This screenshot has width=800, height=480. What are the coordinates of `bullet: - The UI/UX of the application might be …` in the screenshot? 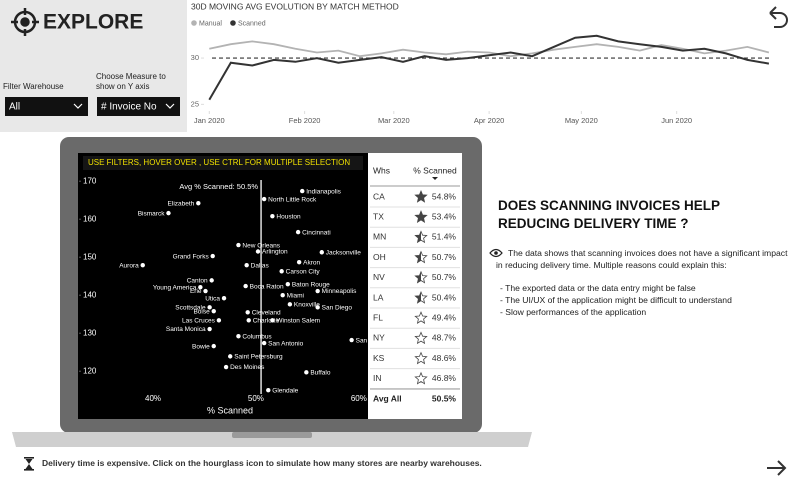 It's located at (616, 300).